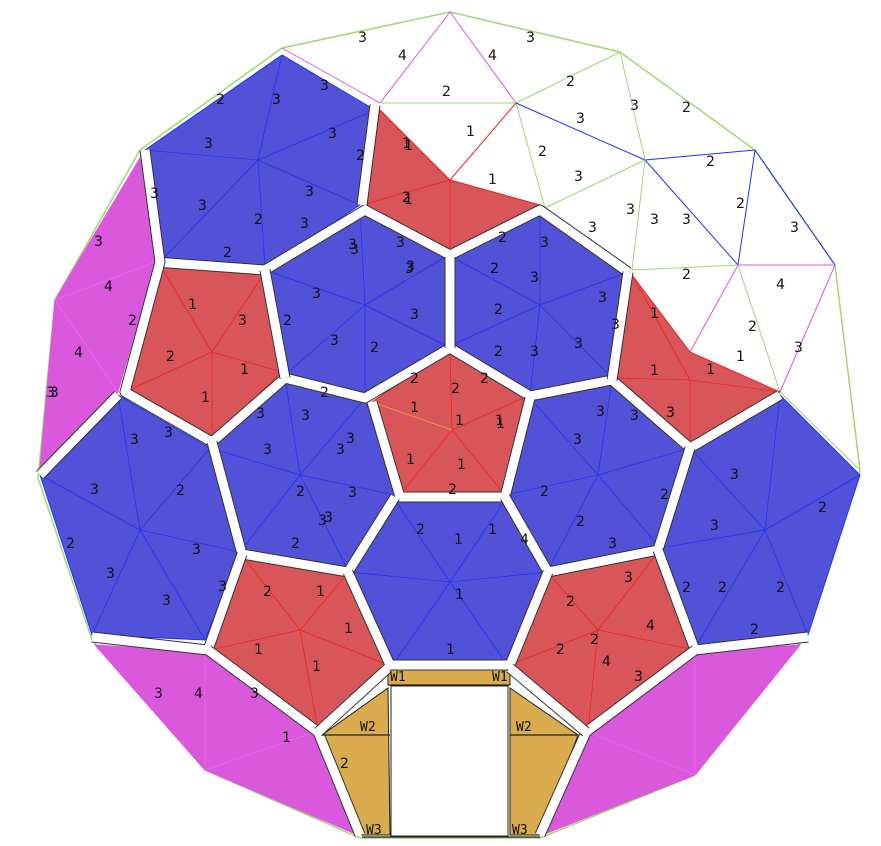 This screenshot has height=846, width=881. I want to click on door-label-w3-left: W3, so click(374, 830).